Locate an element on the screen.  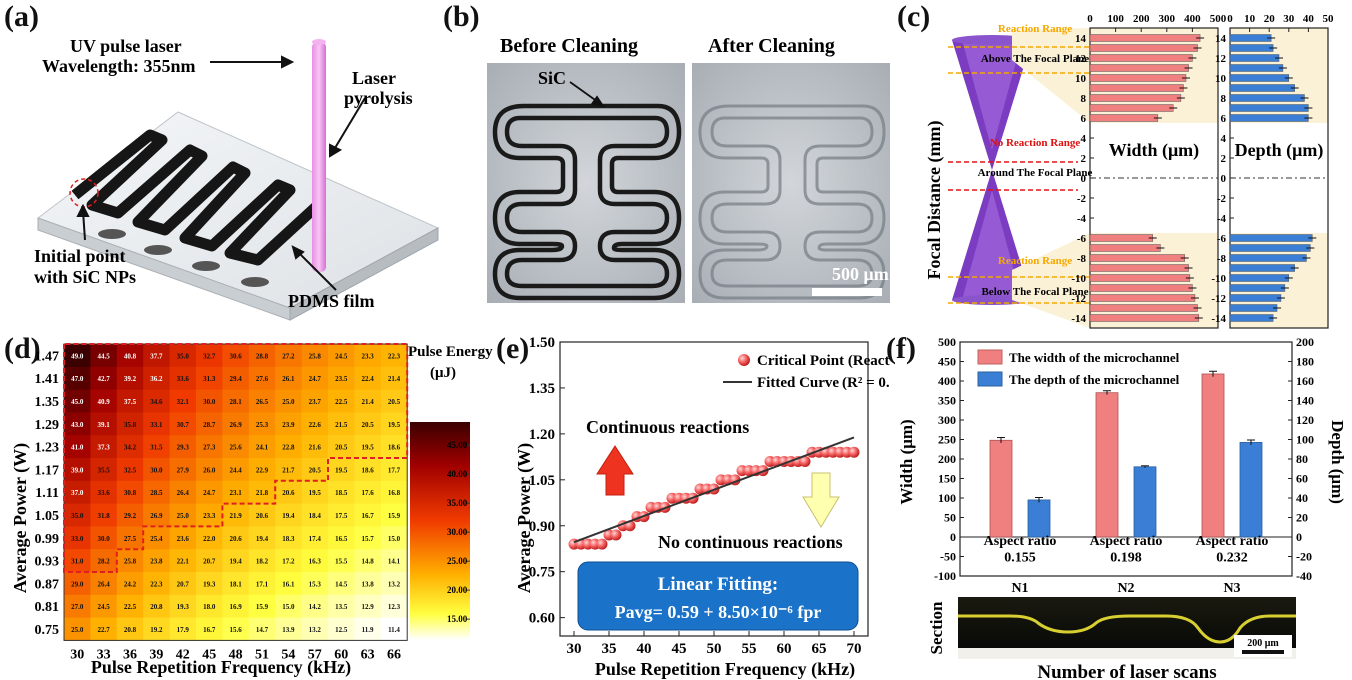
c-width-ytick: 6 is located at coordinates (1084, 119).